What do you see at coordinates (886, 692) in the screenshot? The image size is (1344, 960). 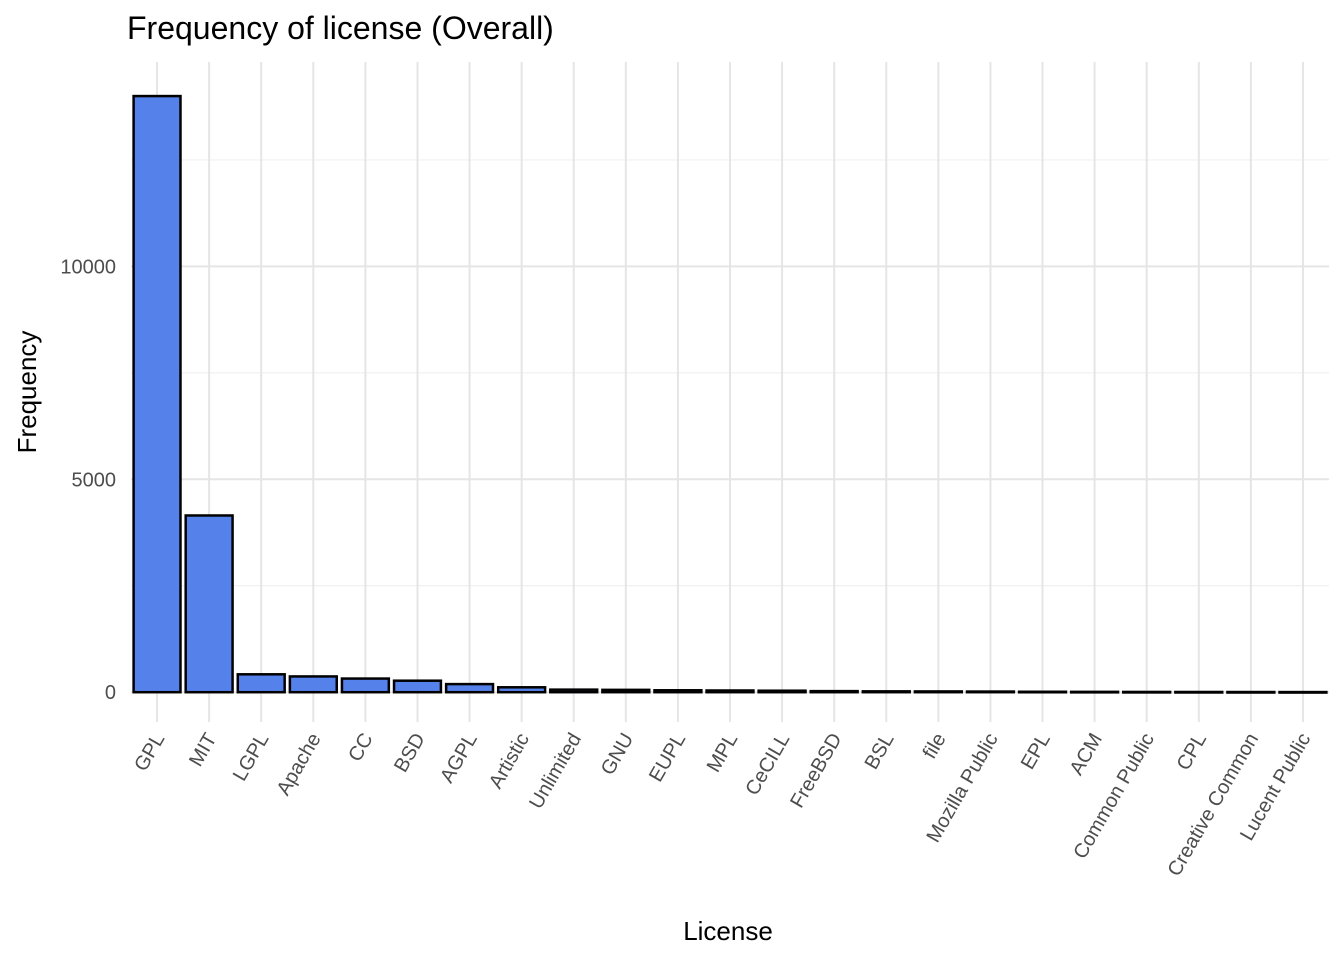 I see `bar-bsl` at bounding box center [886, 692].